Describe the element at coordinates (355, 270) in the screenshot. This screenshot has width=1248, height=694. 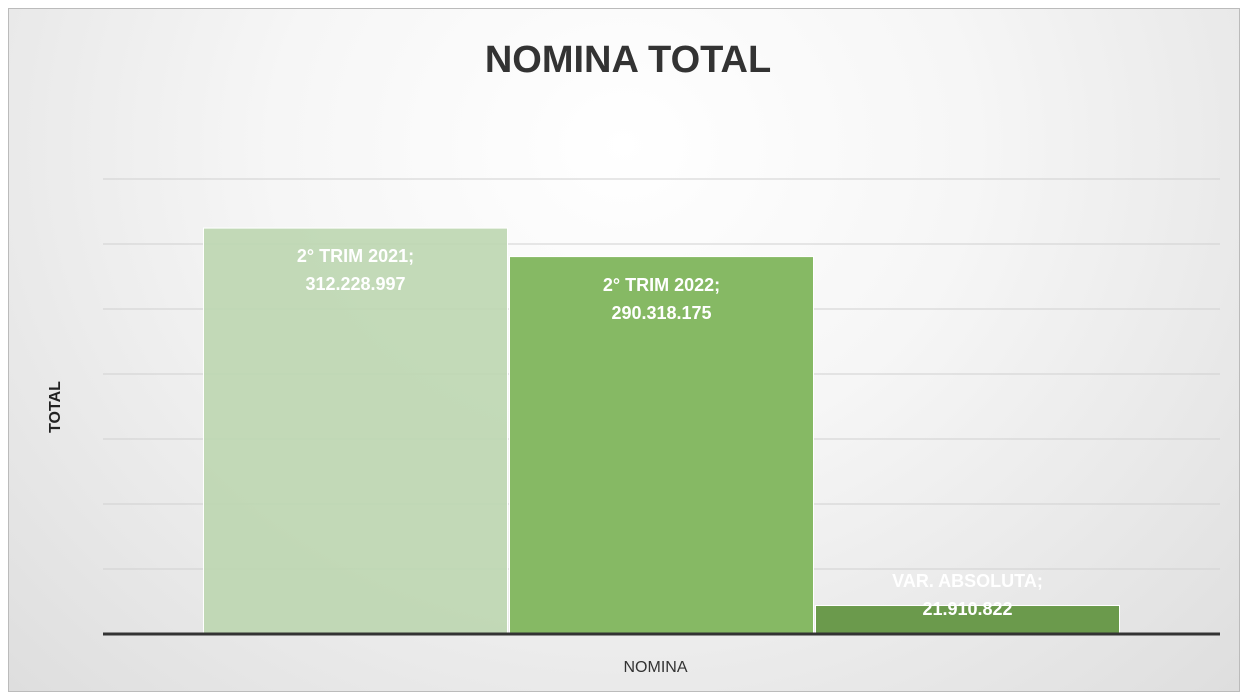
I see `data-label: 2° TRIM 2021; 312.228.997` at that location.